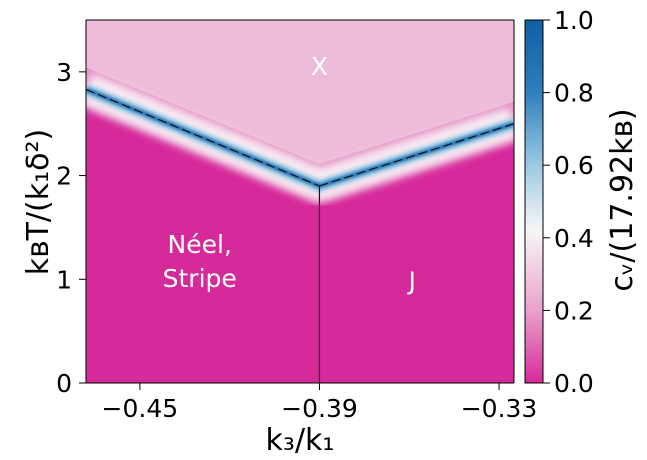 The width and height of the screenshot is (647, 460). What do you see at coordinates (574, 310) in the screenshot?
I see `colorbar-tick-label: 0.2` at bounding box center [574, 310].